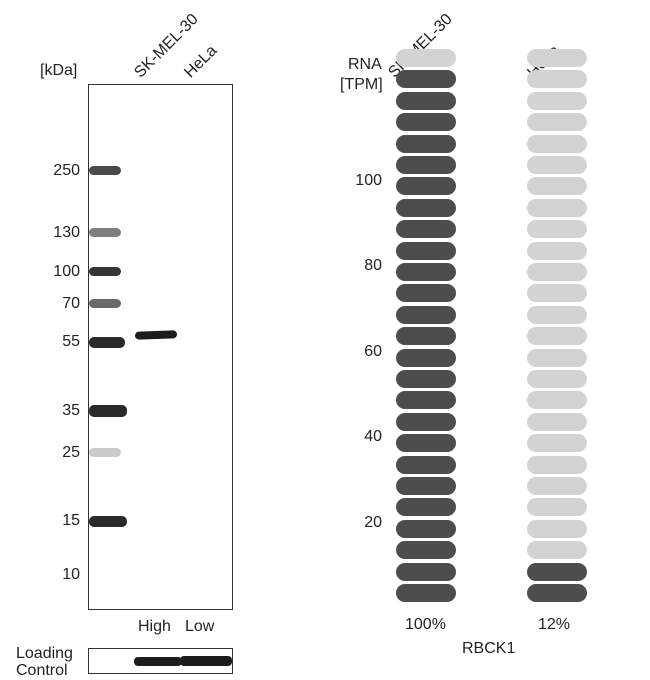 The image size is (650, 680). What do you see at coordinates (59, 70) in the screenshot?
I see `kda-label: [kDa]` at bounding box center [59, 70].